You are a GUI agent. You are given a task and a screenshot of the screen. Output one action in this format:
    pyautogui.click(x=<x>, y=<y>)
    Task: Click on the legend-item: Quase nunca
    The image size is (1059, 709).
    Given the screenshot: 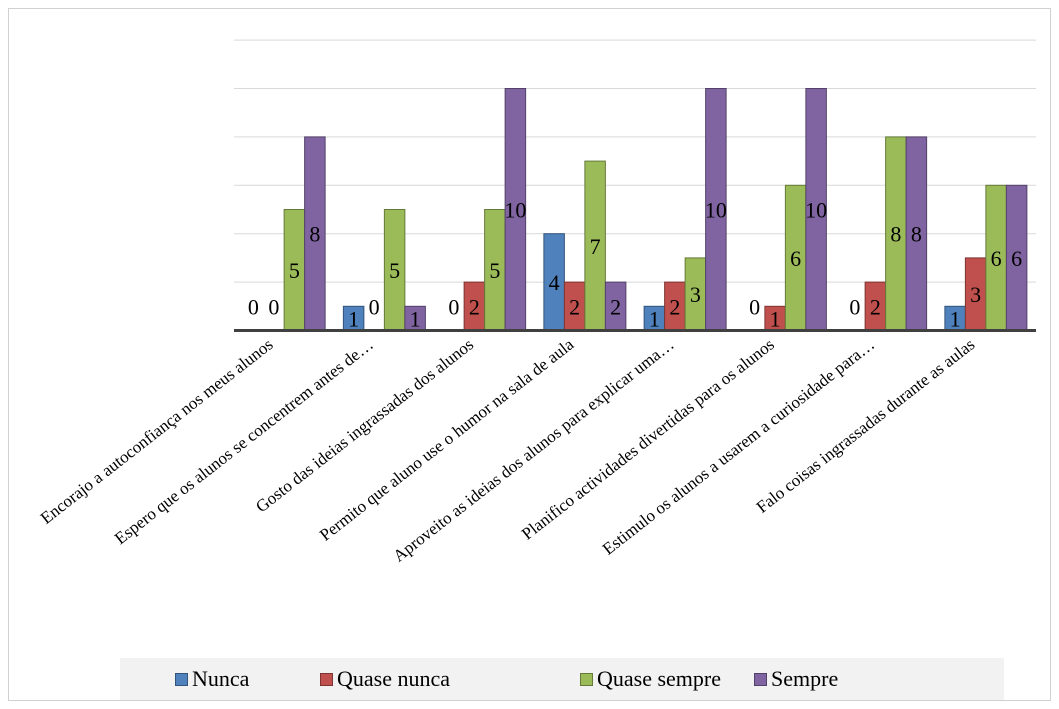 What is the action you would take?
    pyautogui.click(x=385, y=679)
    